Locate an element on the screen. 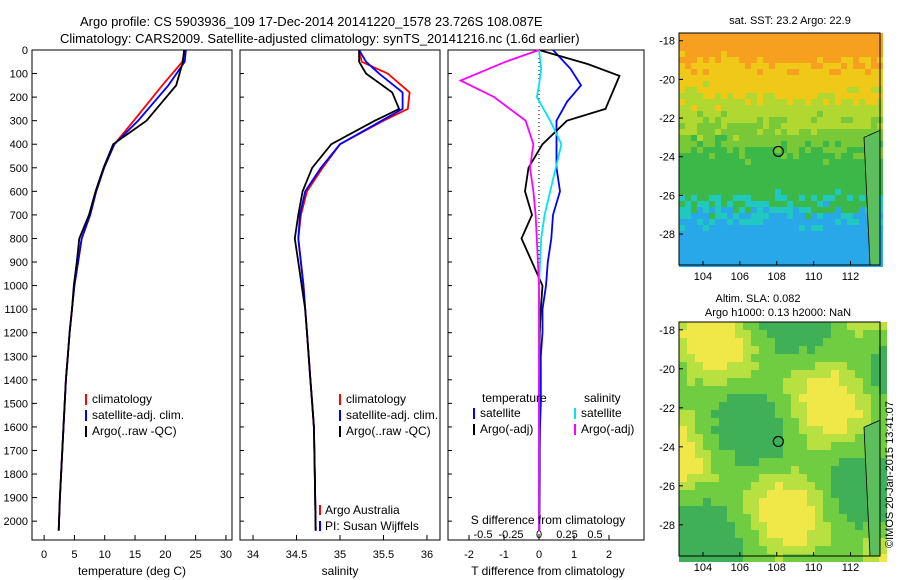 The height and width of the screenshot is (580, 900). depth-tick-label-0: 0 is located at coordinates (25, 51).